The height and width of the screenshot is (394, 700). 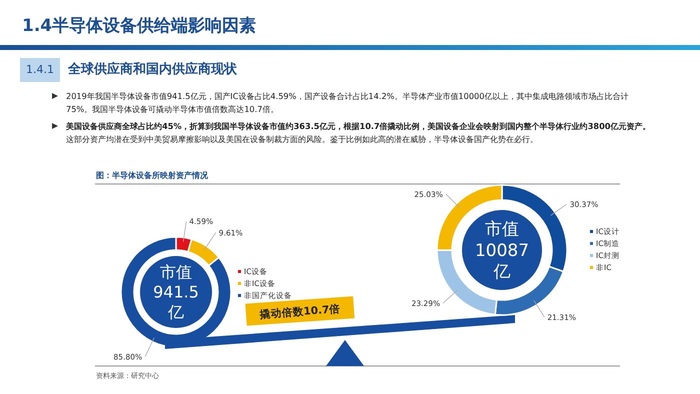 I want to click on text: 全球供应商和国内供应商现状, so click(x=152, y=69).